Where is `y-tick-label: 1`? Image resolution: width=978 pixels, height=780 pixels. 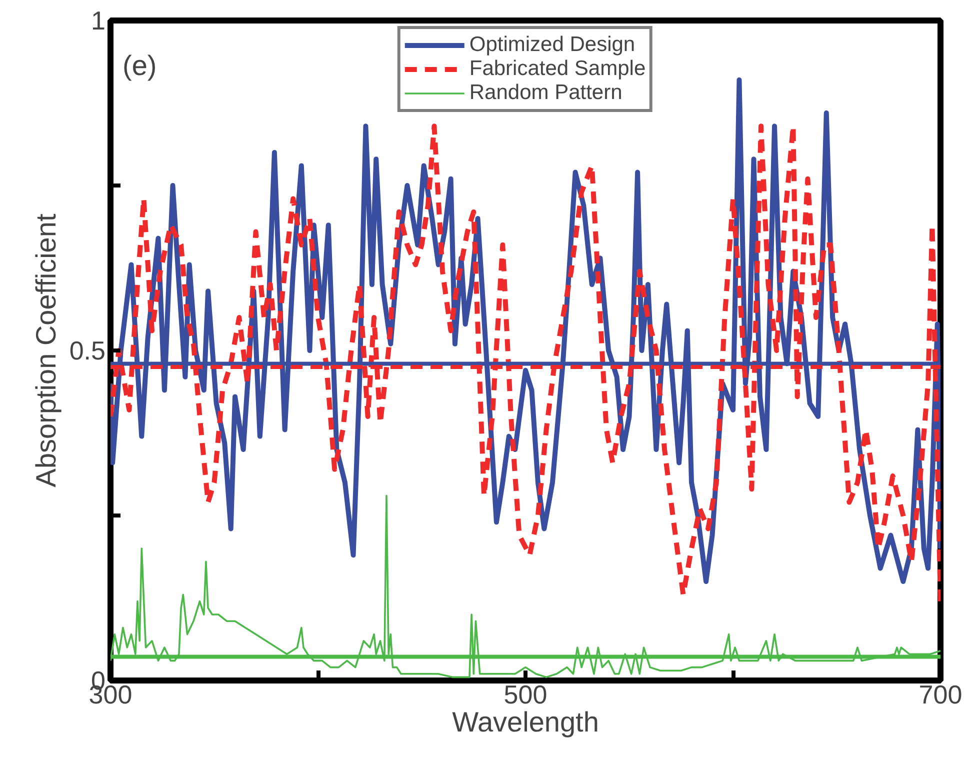 y-tick-label: 1 is located at coordinates (98, 21).